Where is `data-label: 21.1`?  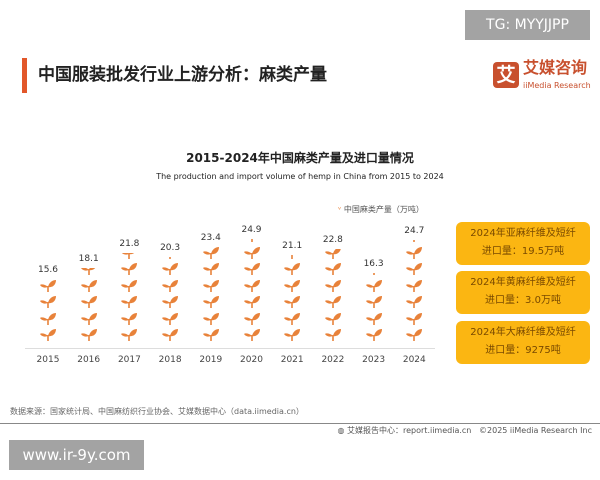
data-label: 21.1 is located at coordinates (292, 245).